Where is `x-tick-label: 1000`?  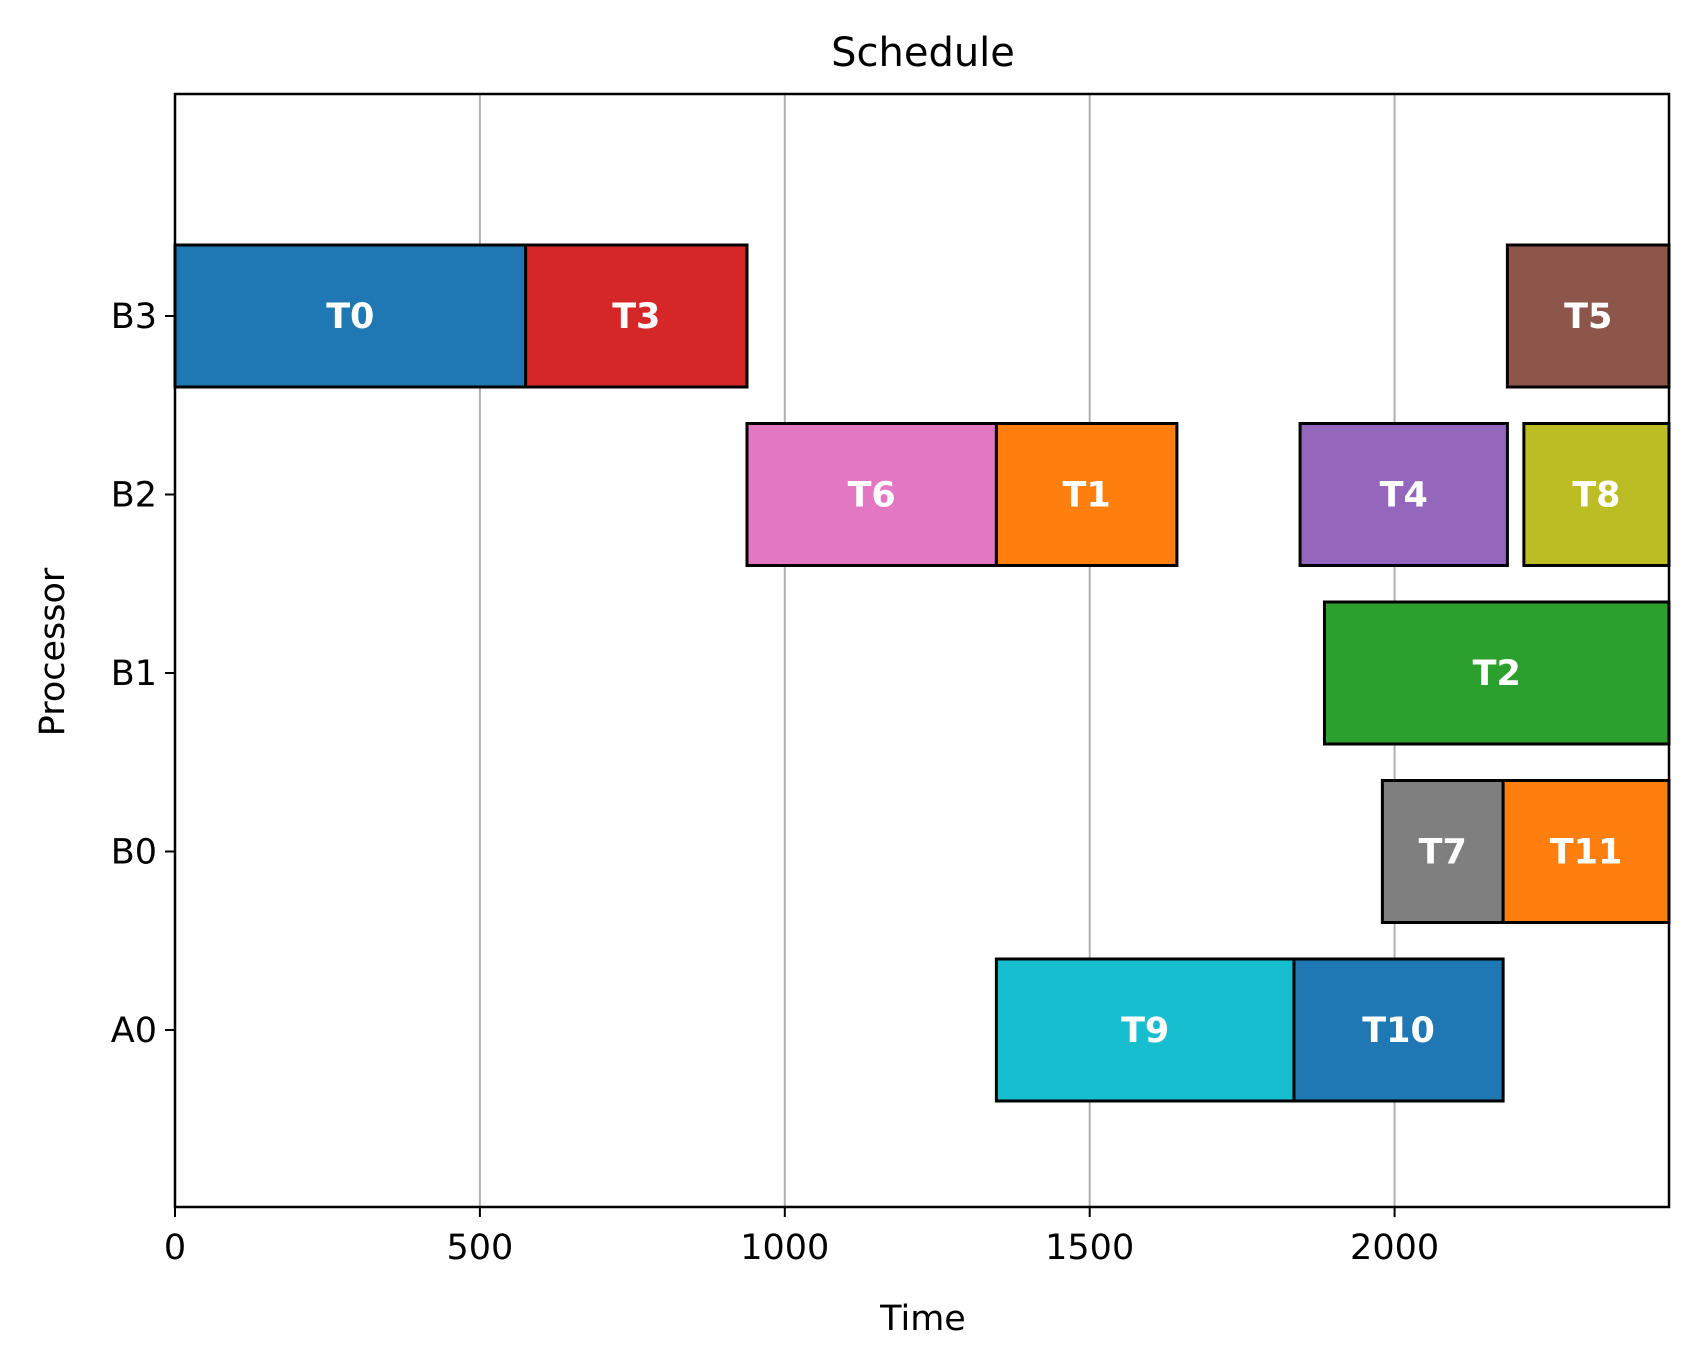
x-tick-label: 1000 is located at coordinates (784, 1248).